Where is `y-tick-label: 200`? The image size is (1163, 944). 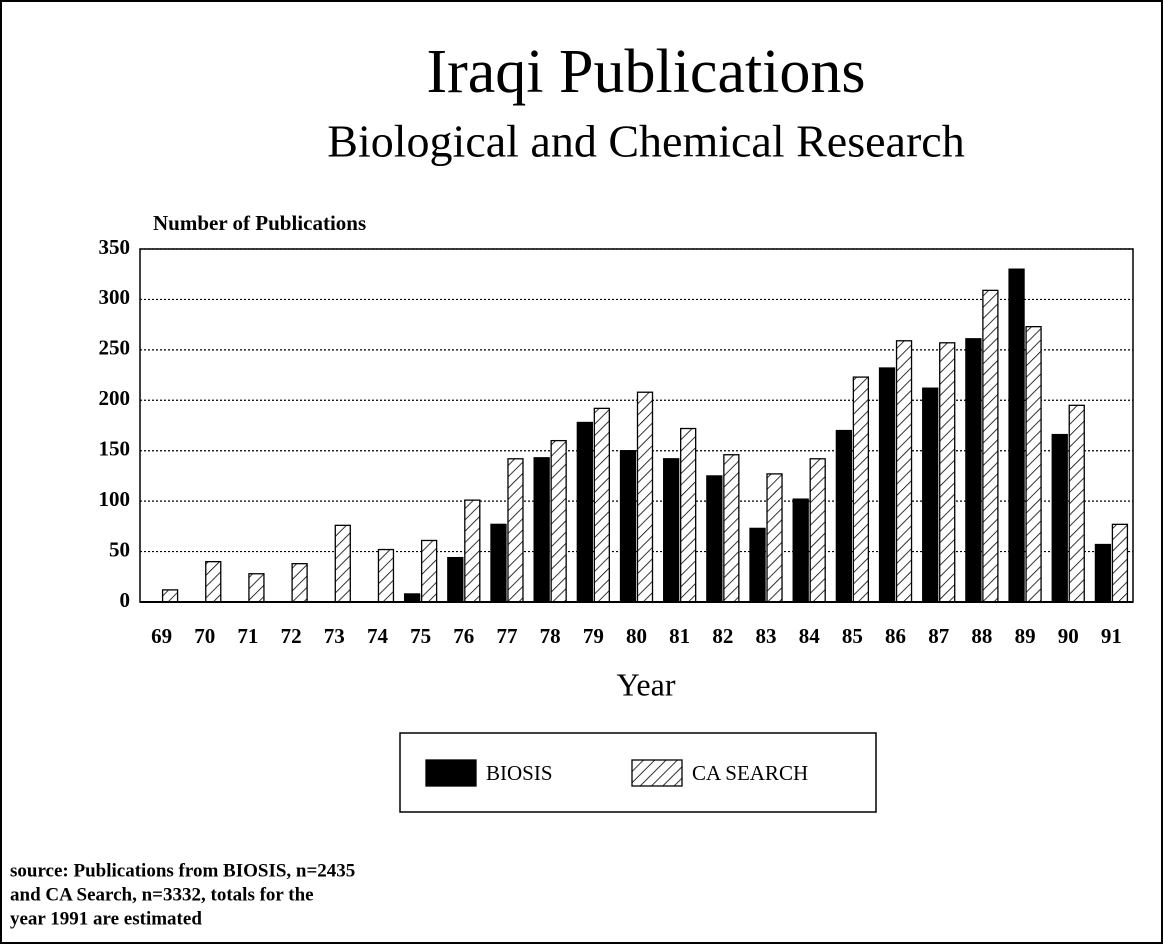
y-tick-label: 200 is located at coordinates (115, 398).